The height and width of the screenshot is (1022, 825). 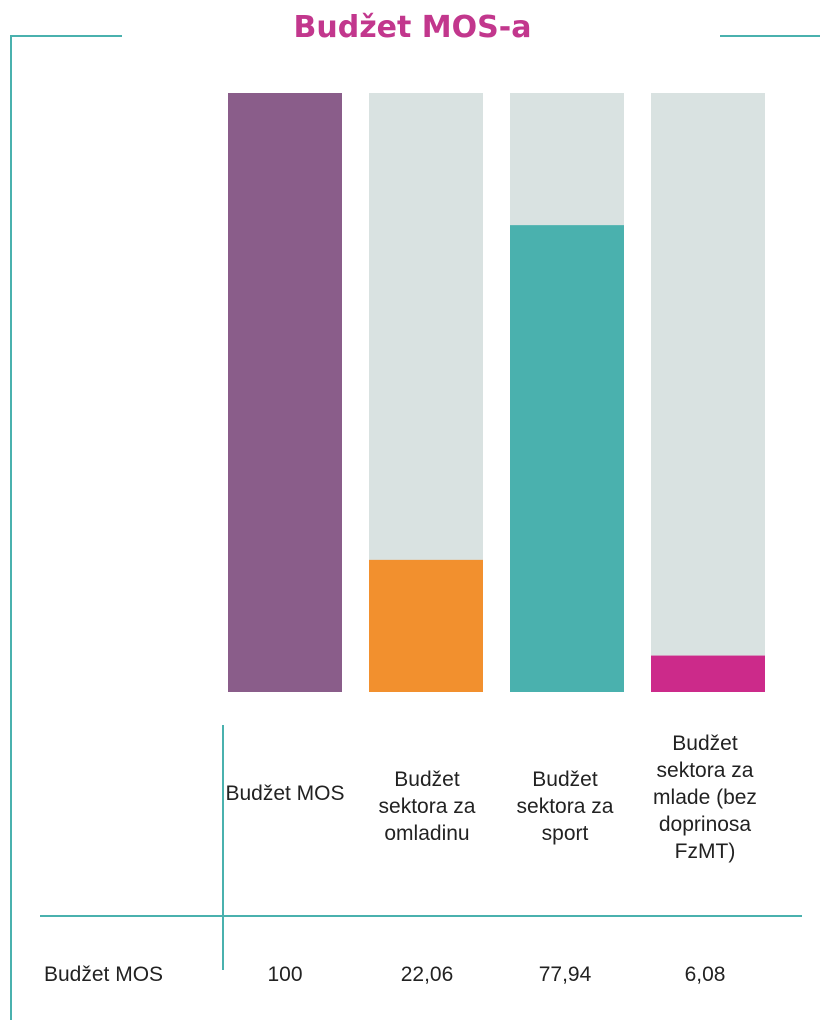 I want to click on table-horizontal-divider, so click(x=421, y=916).